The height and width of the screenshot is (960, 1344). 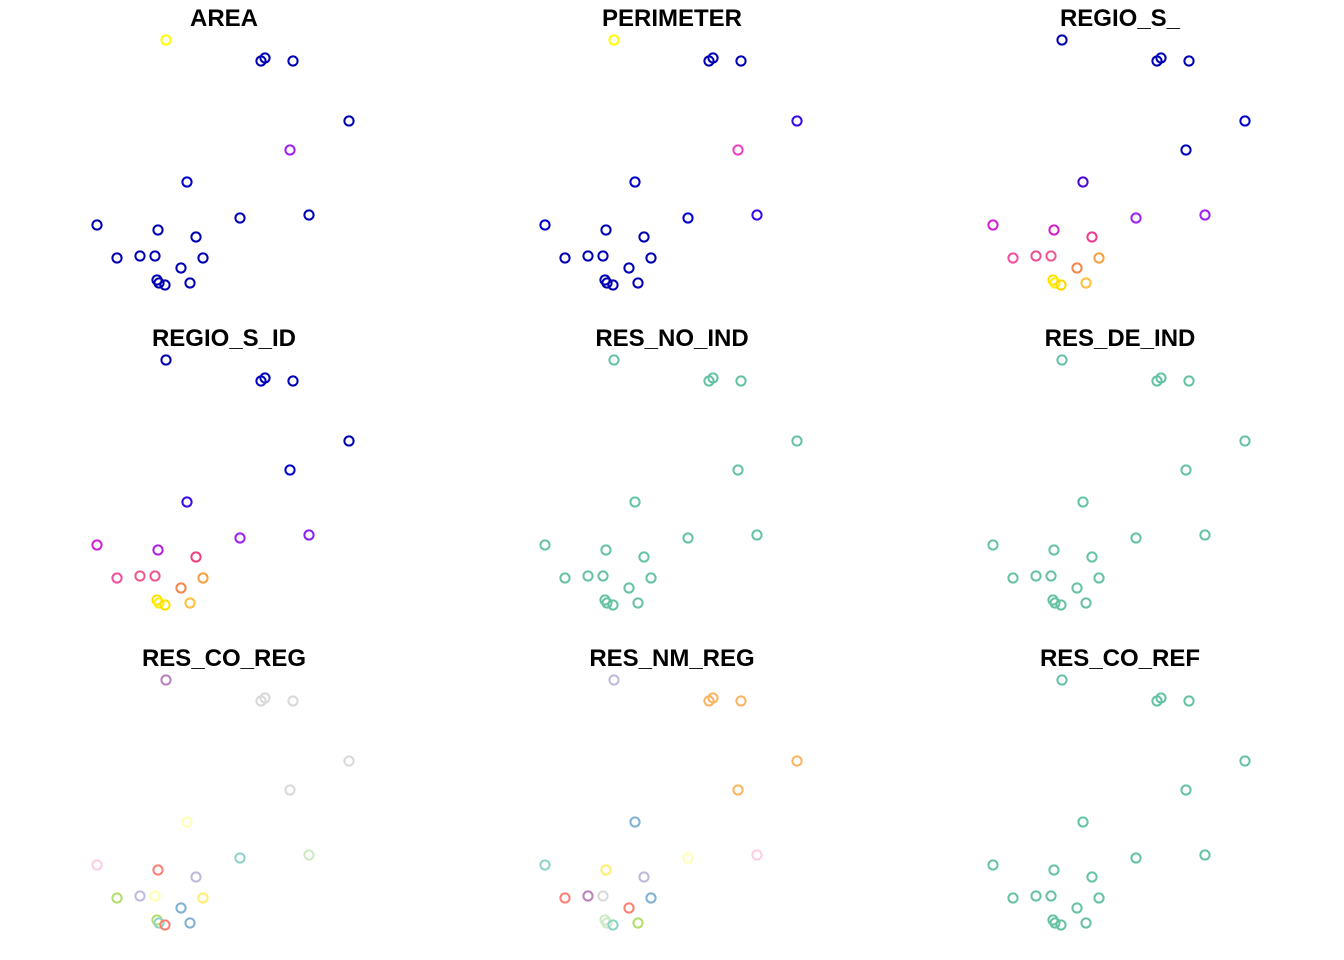 I want to click on panel-title: RES_NM_REG, so click(x=671, y=658).